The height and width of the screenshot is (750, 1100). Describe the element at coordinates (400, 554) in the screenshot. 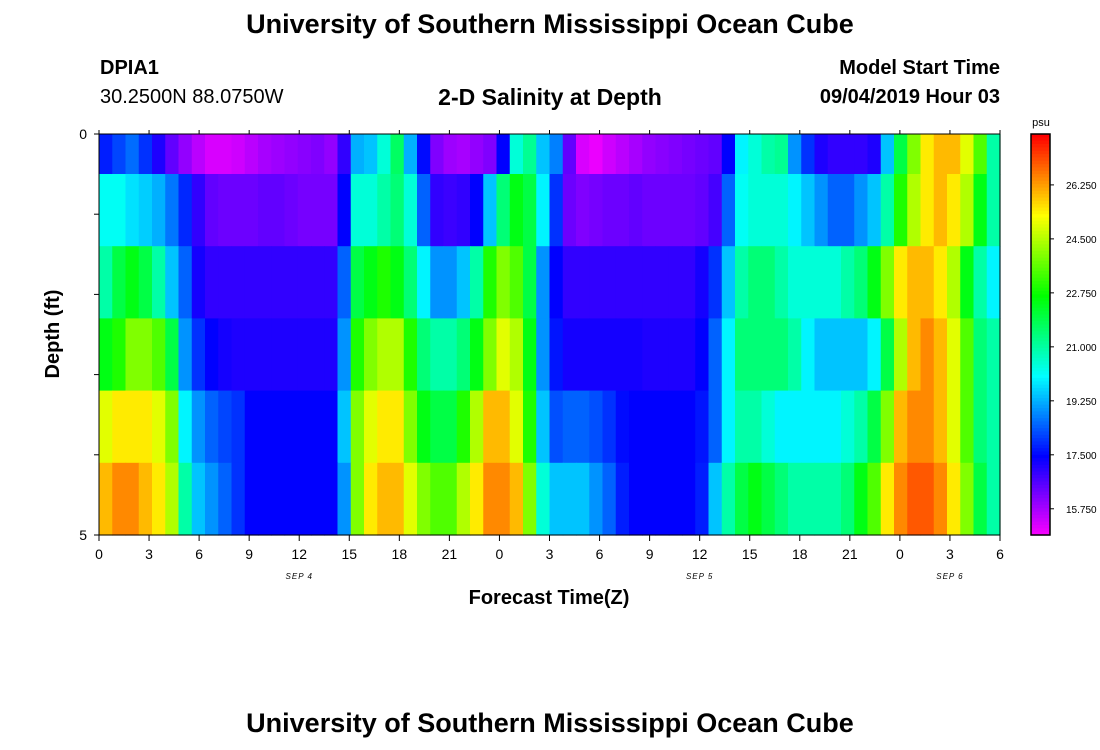

I see `x-tick-label: 18` at that location.